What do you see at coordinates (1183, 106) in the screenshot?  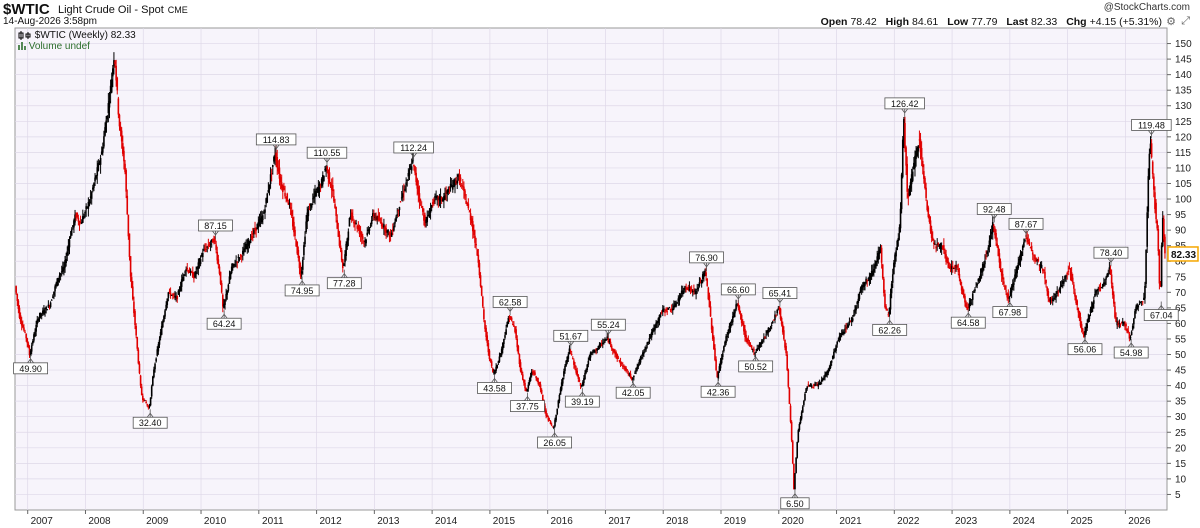 I see `y-tick-label: 130` at bounding box center [1183, 106].